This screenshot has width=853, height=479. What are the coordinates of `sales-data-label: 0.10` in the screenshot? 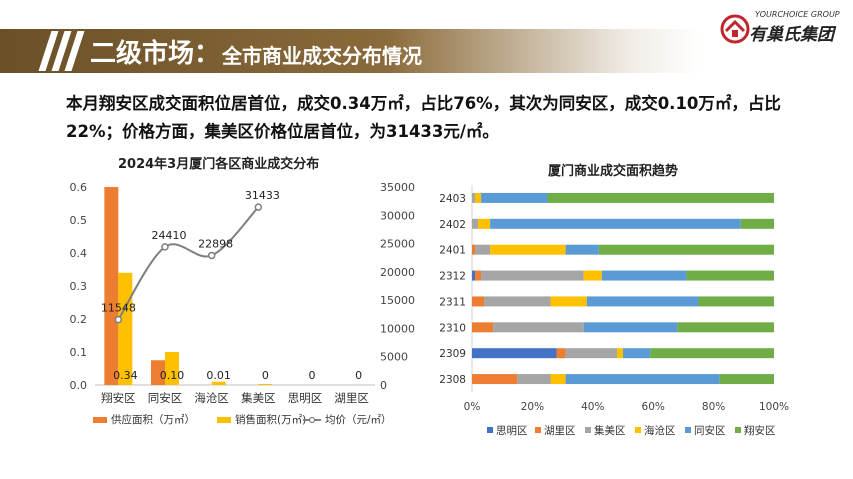 It's located at (172, 375).